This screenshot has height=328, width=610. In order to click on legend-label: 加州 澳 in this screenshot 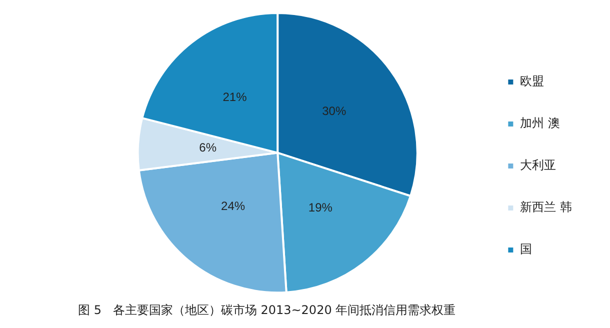, I will do `click(540, 123)`.